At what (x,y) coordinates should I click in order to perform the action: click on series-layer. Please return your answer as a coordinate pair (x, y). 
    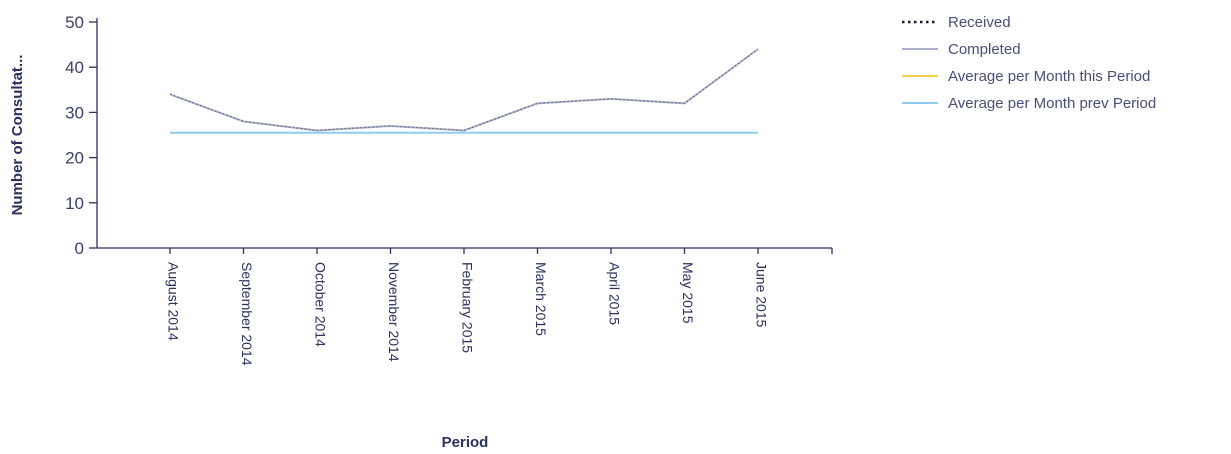
    Looking at the image, I should click on (464, 91).